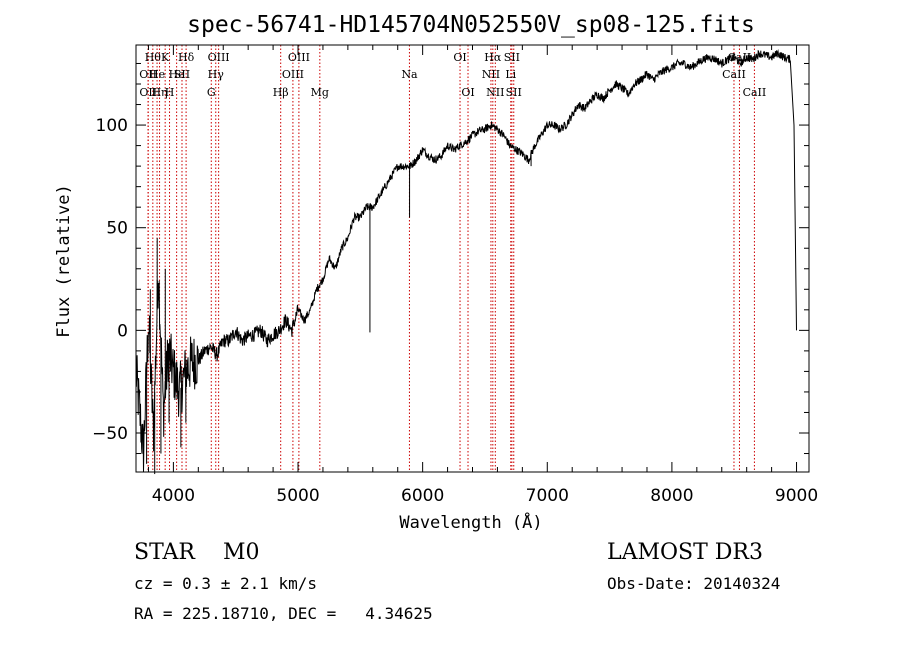  Describe the element at coordinates (226, 583) in the screenshot. I see `redshift-cz: cz = 0.3 ± 2.1 km/s` at that location.